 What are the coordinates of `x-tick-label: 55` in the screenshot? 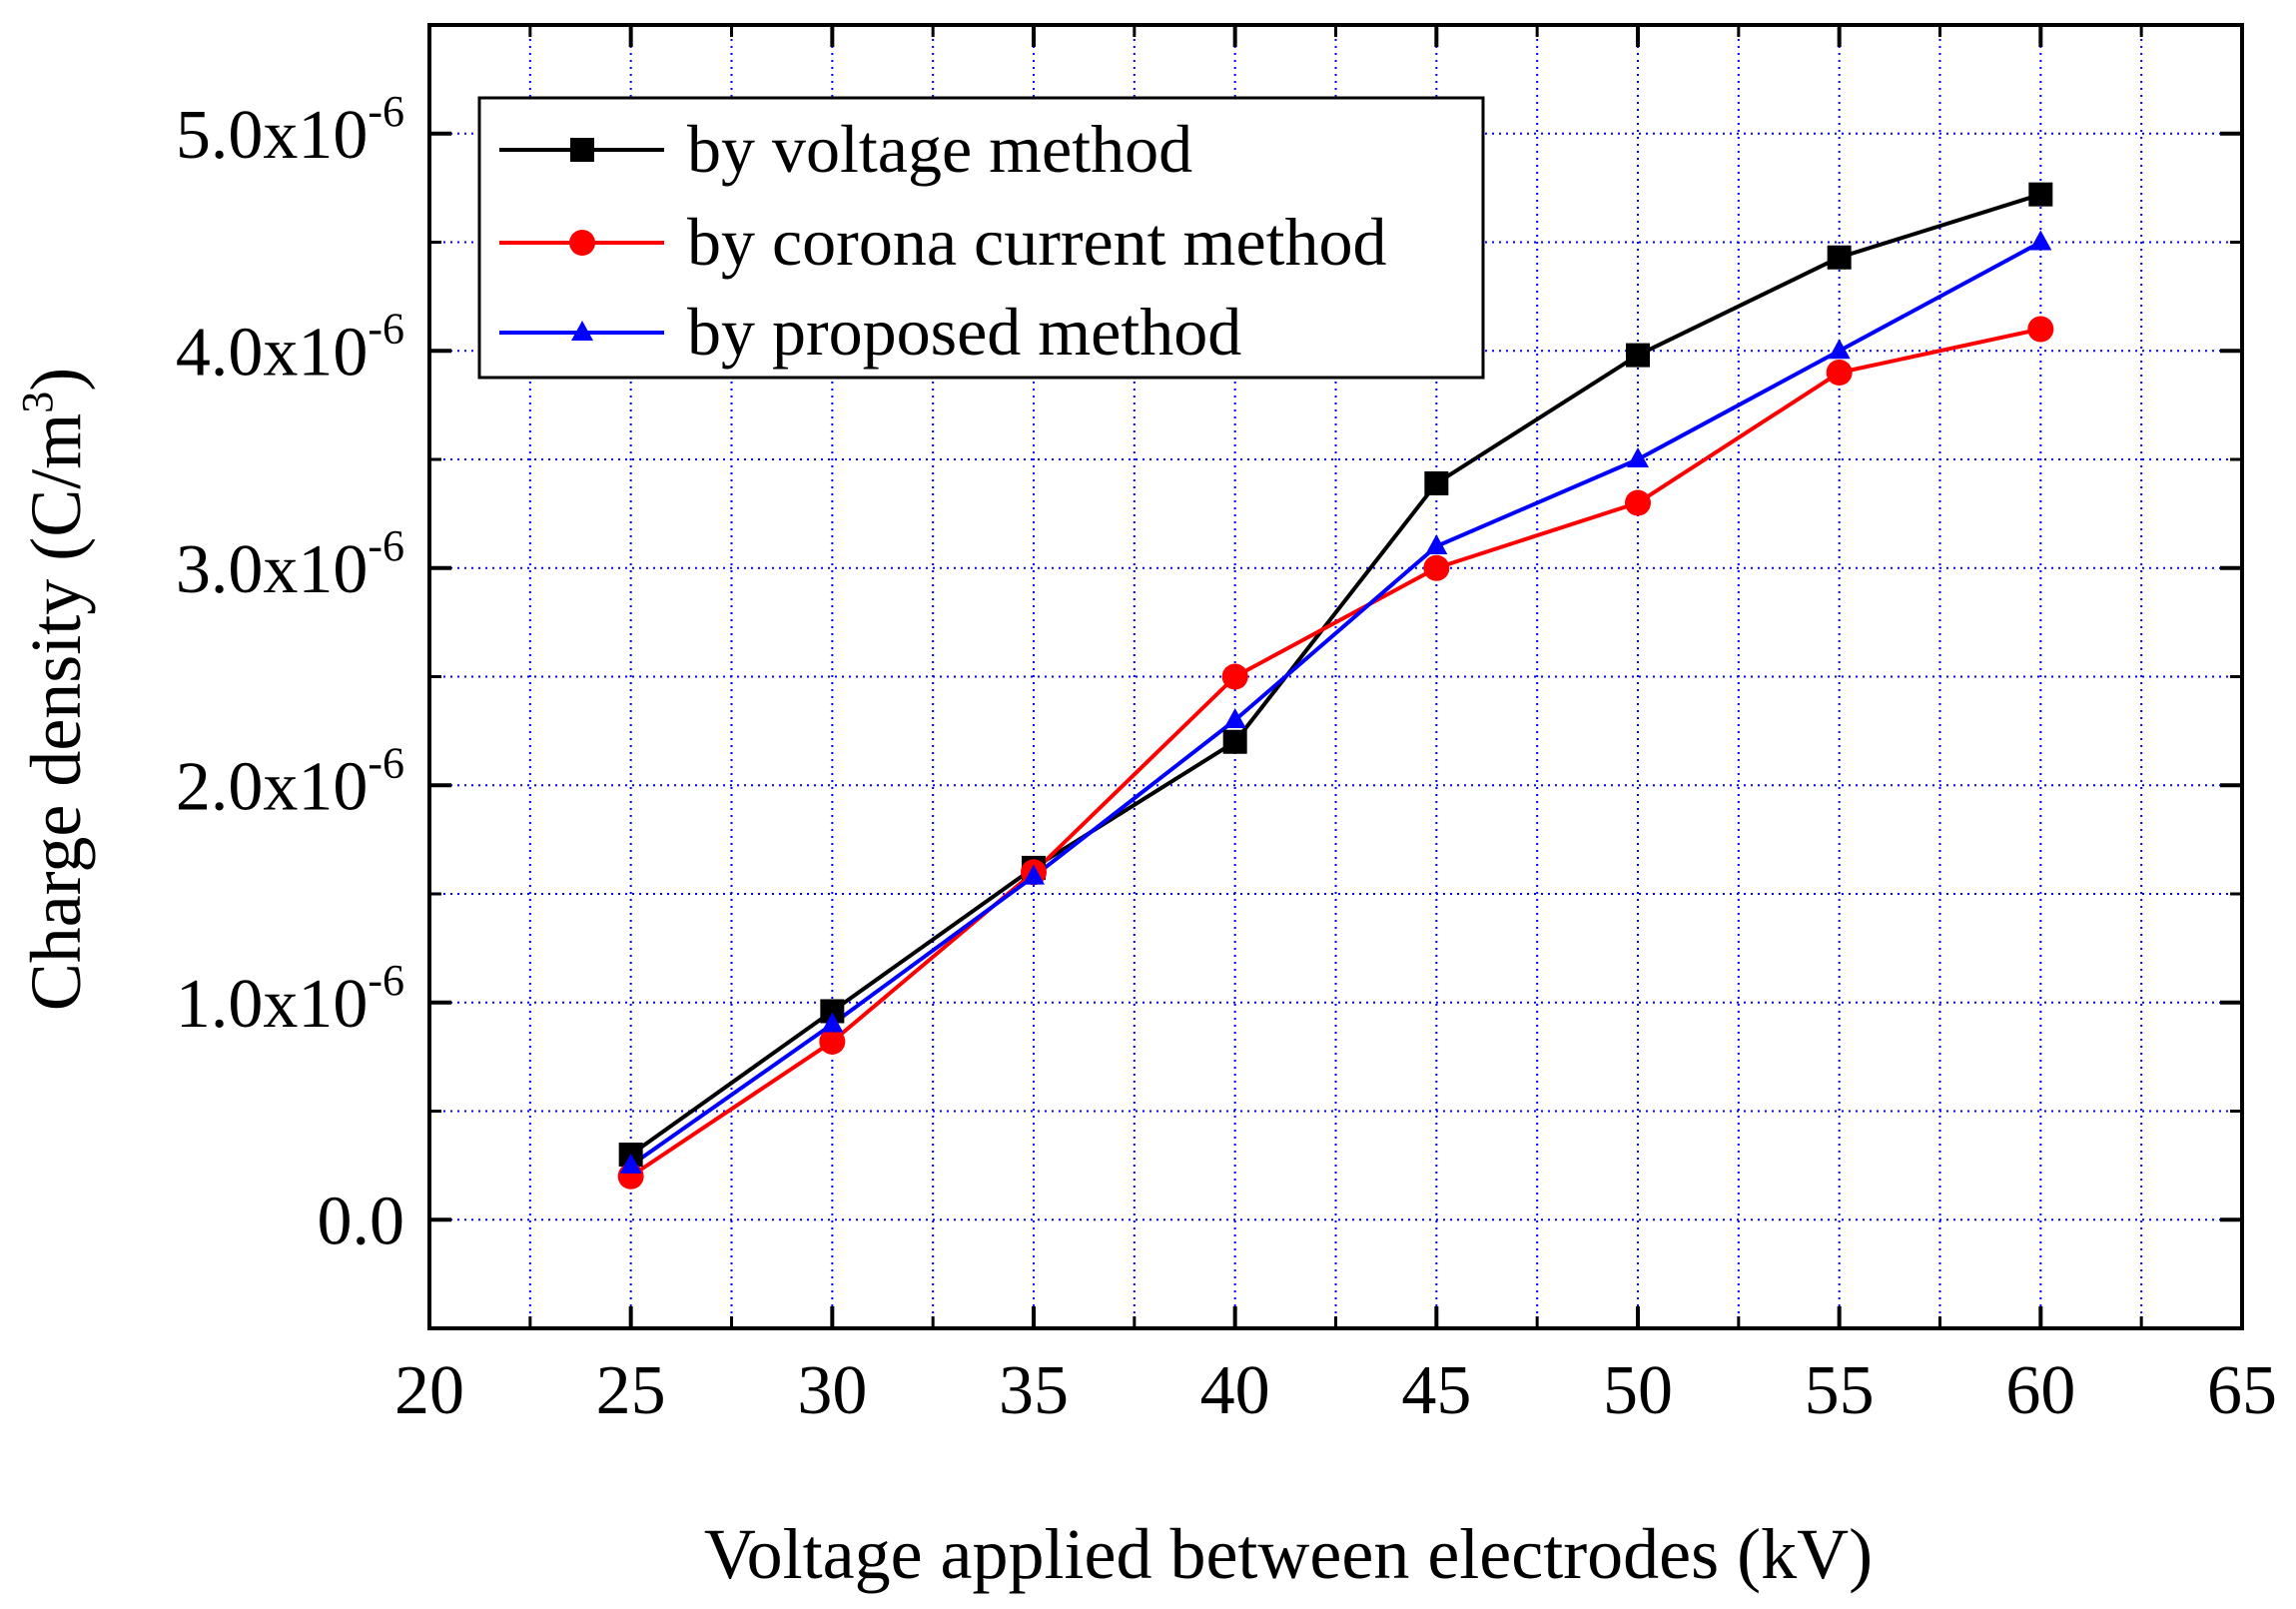 It's located at (1840, 1390).